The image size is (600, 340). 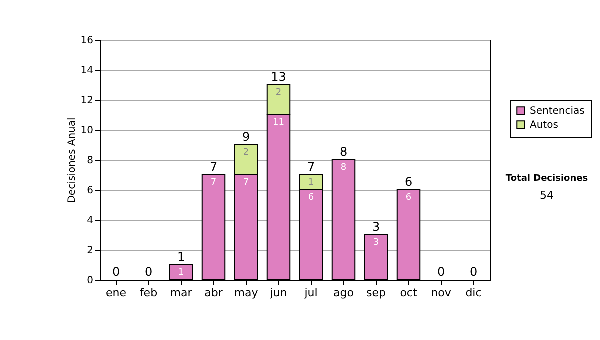 I want to click on total-label: 6, so click(x=408, y=182).